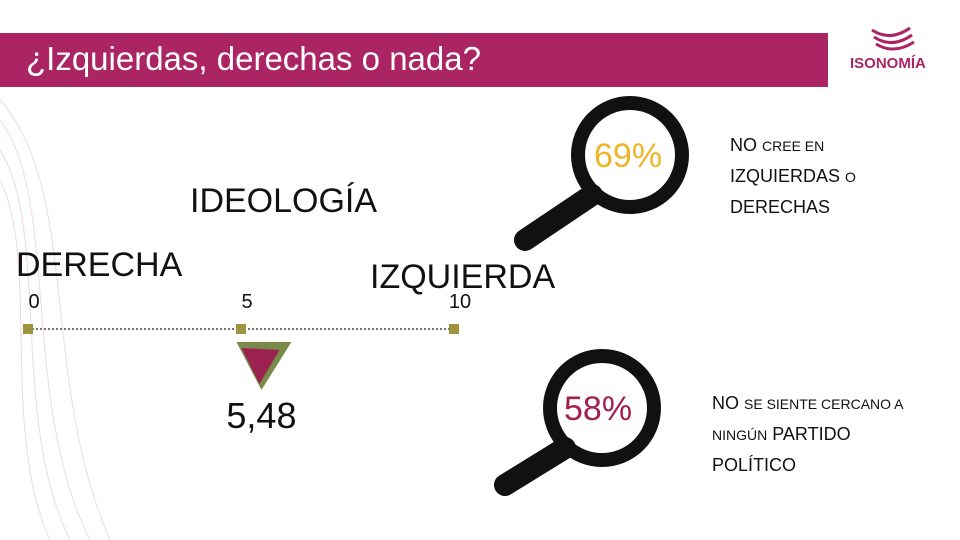 This screenshot has width=960, height=540. What do you see at coordinates (811, 434) in the screenshot?
I see `caption-part: PARTIDO` at bounding box center [811, 434].